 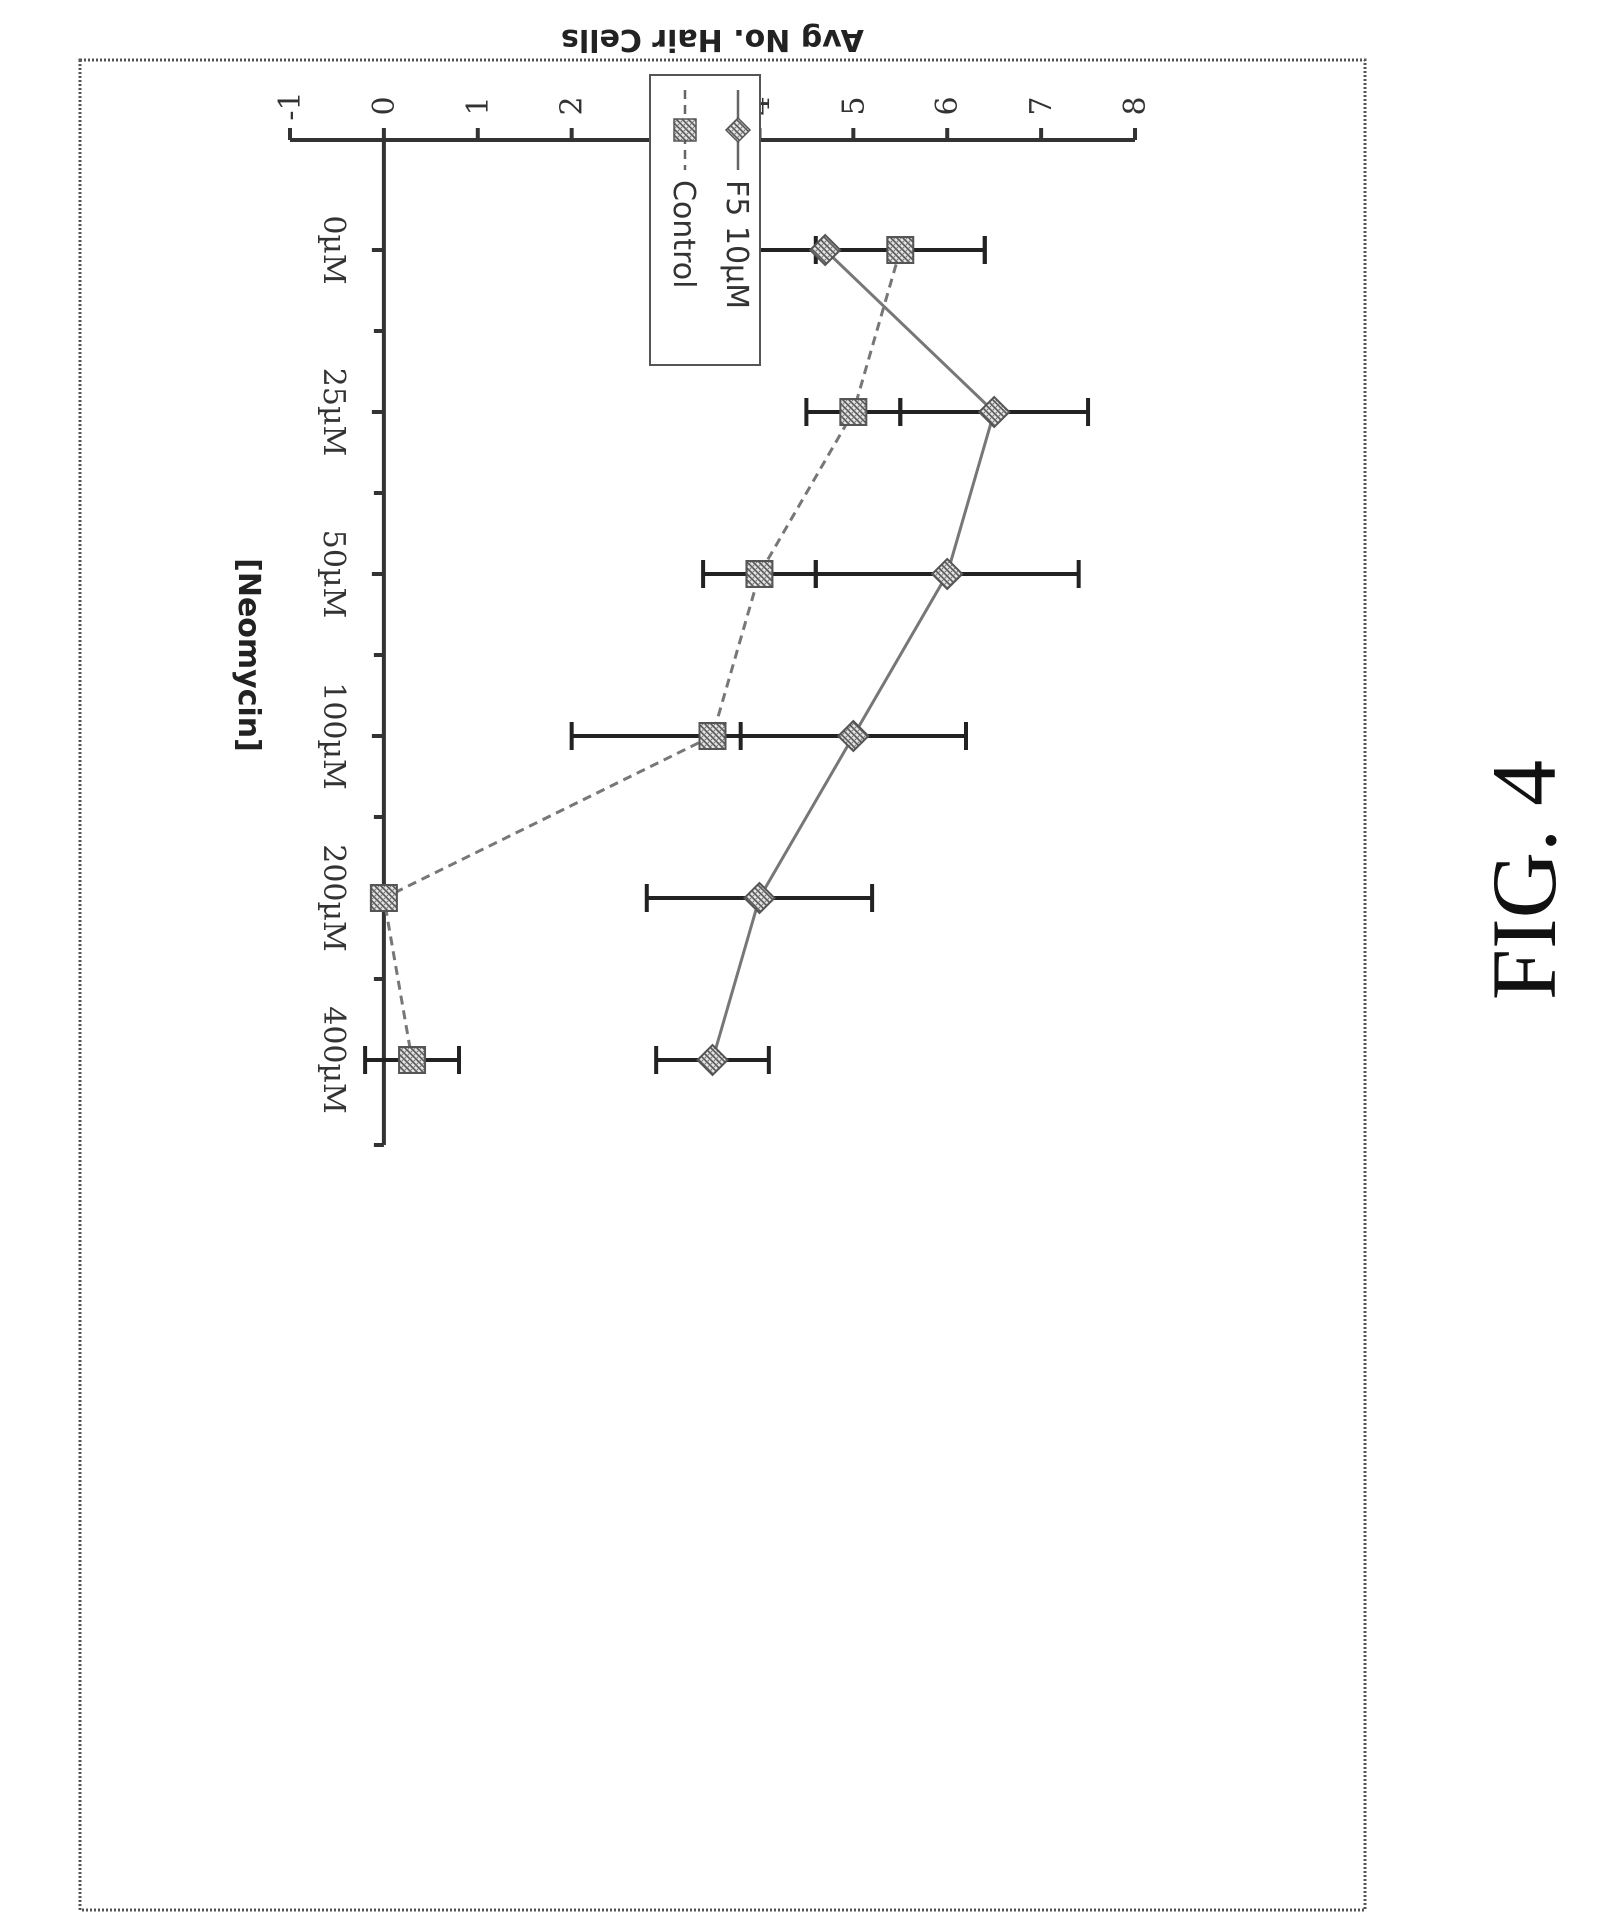 What do you see at coordinates (738, 130) in the screenshot?
I see `legend-marker-f5` at bounding box center [738, 130].